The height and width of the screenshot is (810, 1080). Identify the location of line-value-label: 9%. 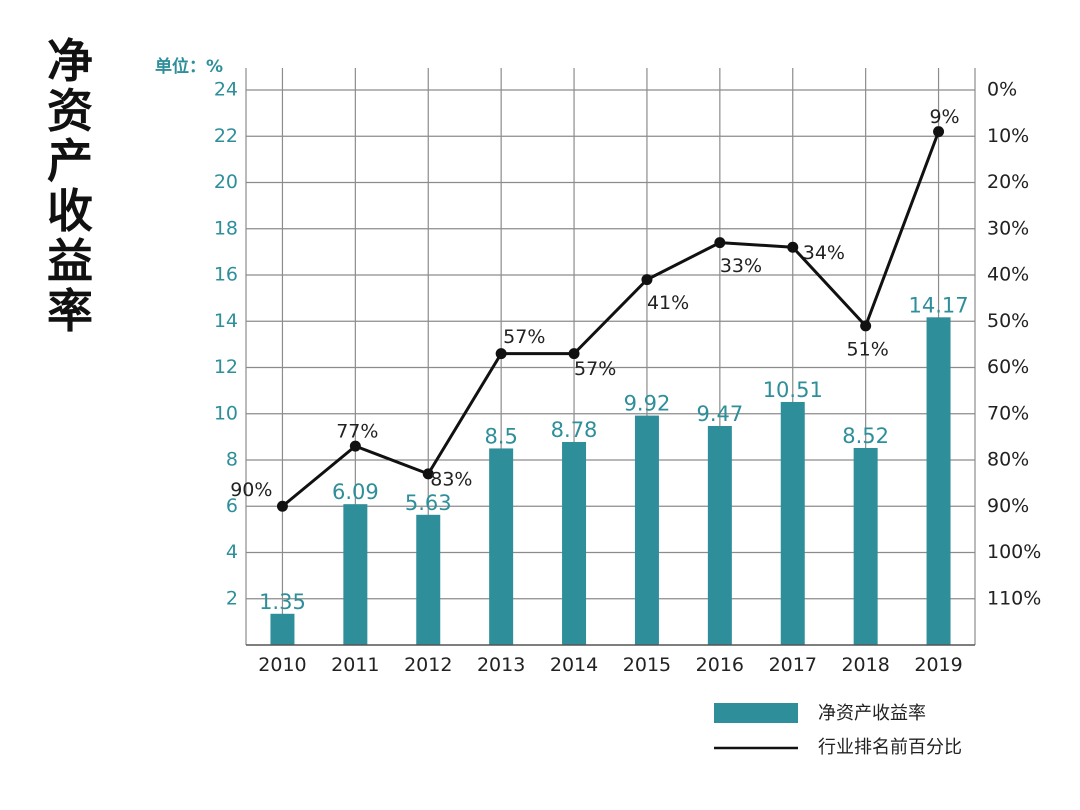
(944, 117).